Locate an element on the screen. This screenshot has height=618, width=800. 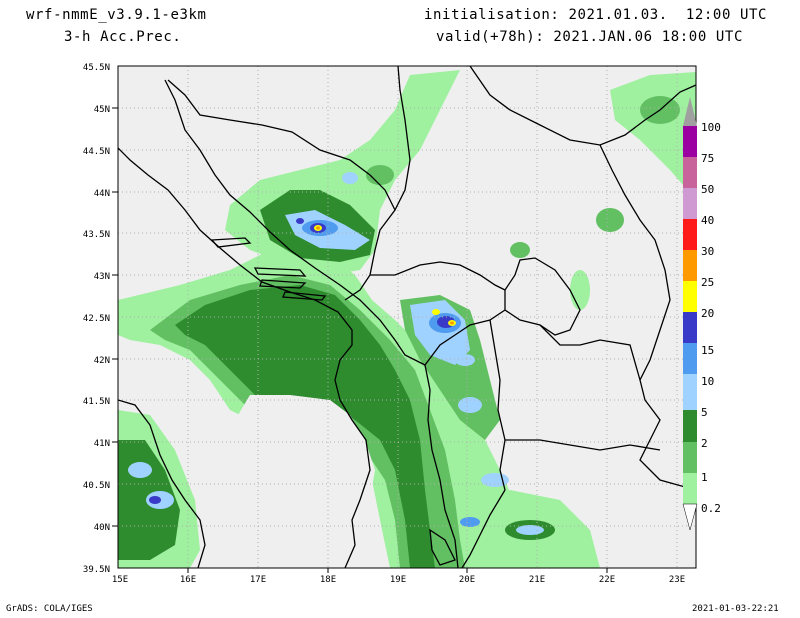
lat-label: 45N is located at coordinates (102, 110).